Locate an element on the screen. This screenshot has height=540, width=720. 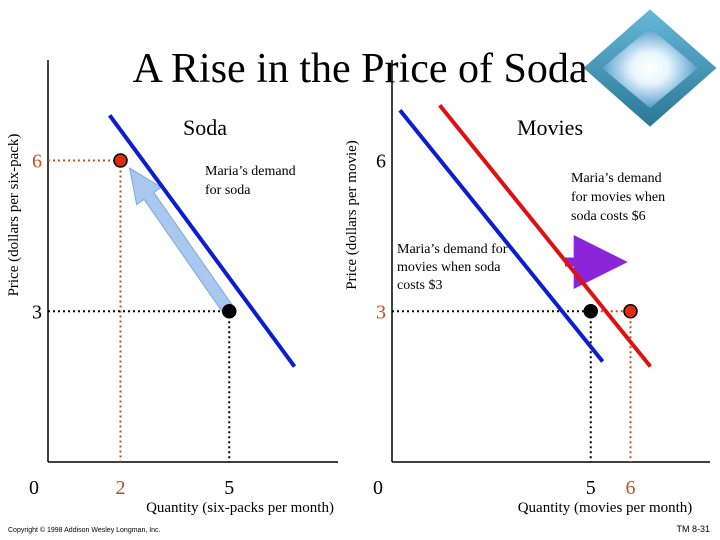
panel-title: Movies is located at coordinates (550, 127).